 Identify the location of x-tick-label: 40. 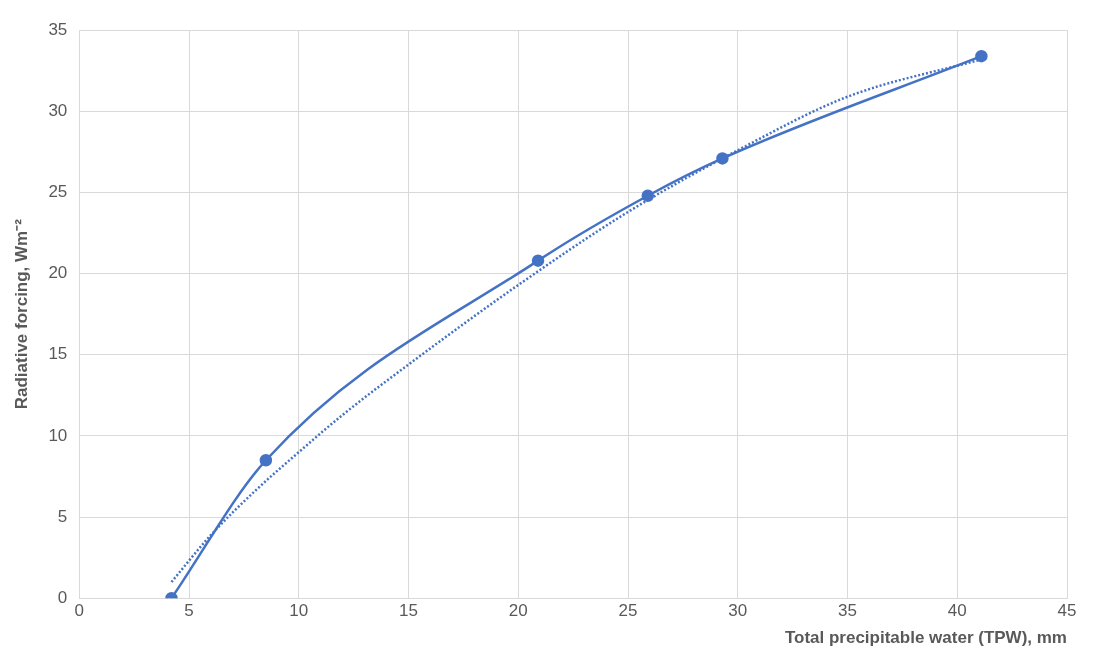
(957, 611).